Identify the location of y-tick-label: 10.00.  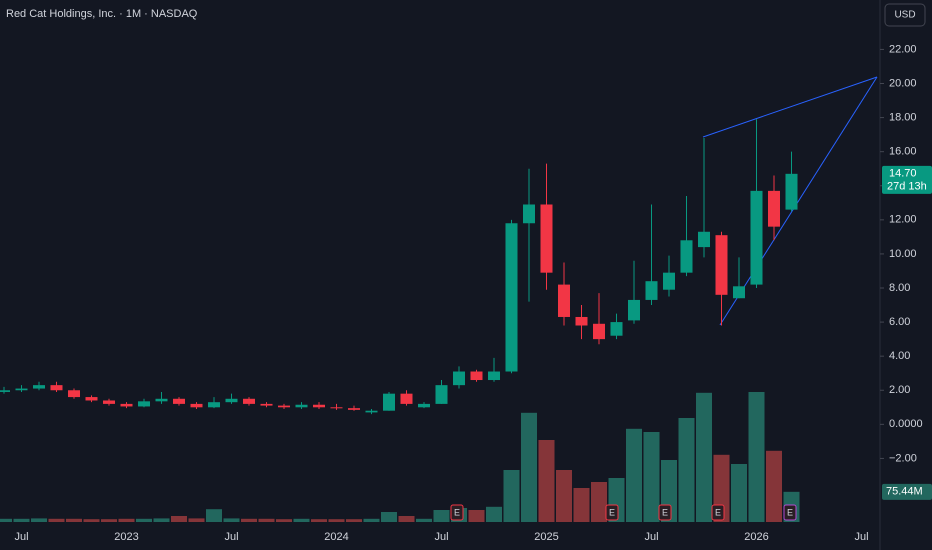
(903, 254).